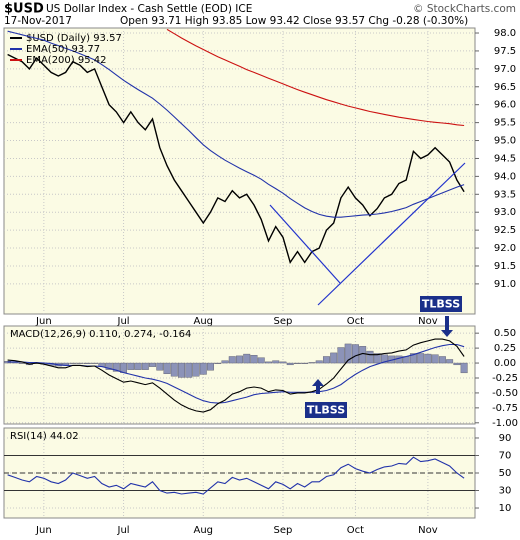  Describe the element at coordinates (505, 473) in the screenshot. I see `y-tick-label: 50` at that location.